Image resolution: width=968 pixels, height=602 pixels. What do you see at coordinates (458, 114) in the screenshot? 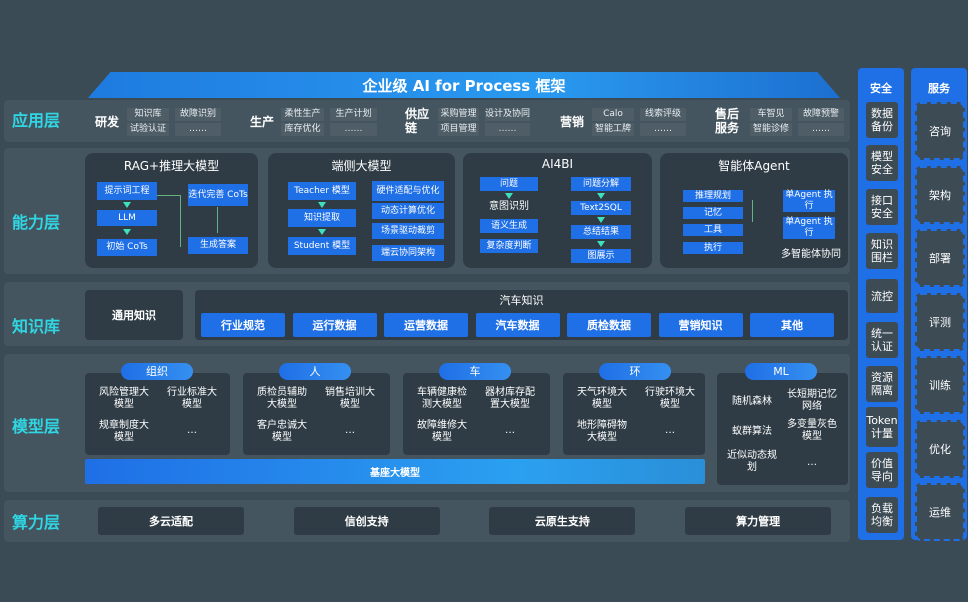
I see `app-item: 采购管理` at bounding box center [458, 114].